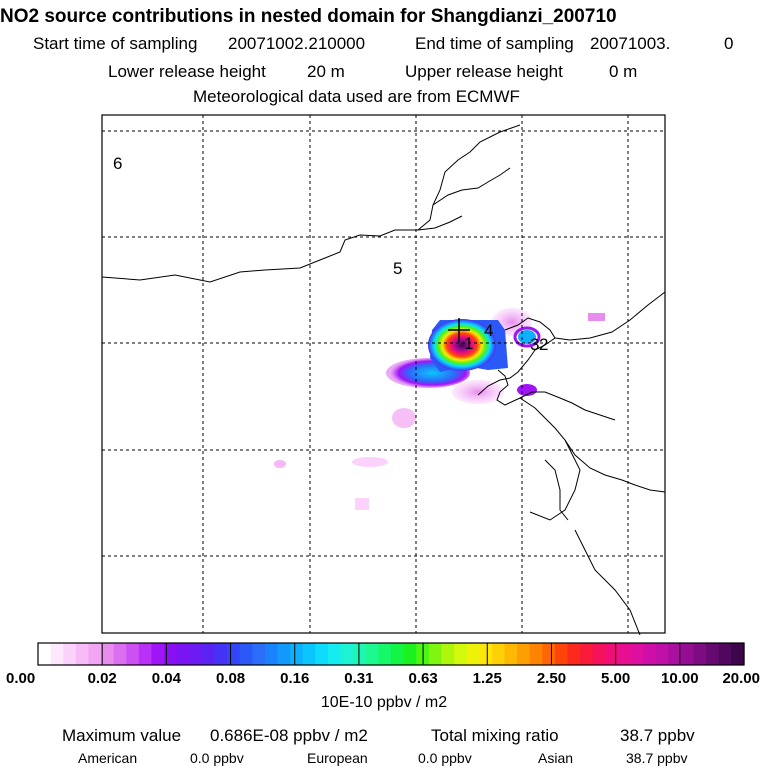 This screenshot has width=768, height=768. Describe the element at coordinates (487, 678) in the screenshot. I see `colorbar-tick-label: 1.25` at that location.